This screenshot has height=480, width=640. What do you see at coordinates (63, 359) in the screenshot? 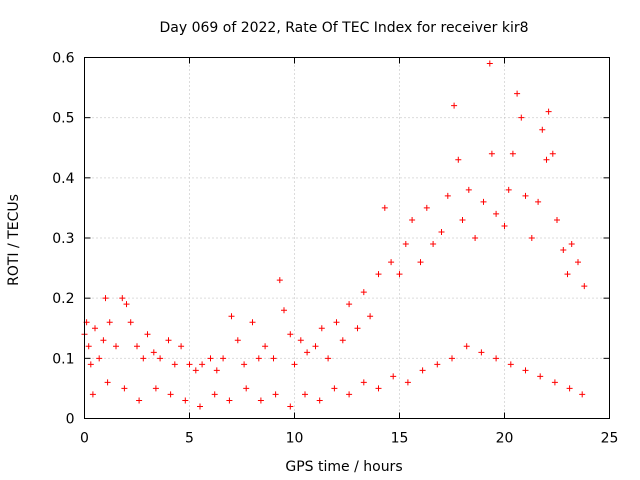
I see `y-tick-label: 0.1` at bounding box center [63, 359].